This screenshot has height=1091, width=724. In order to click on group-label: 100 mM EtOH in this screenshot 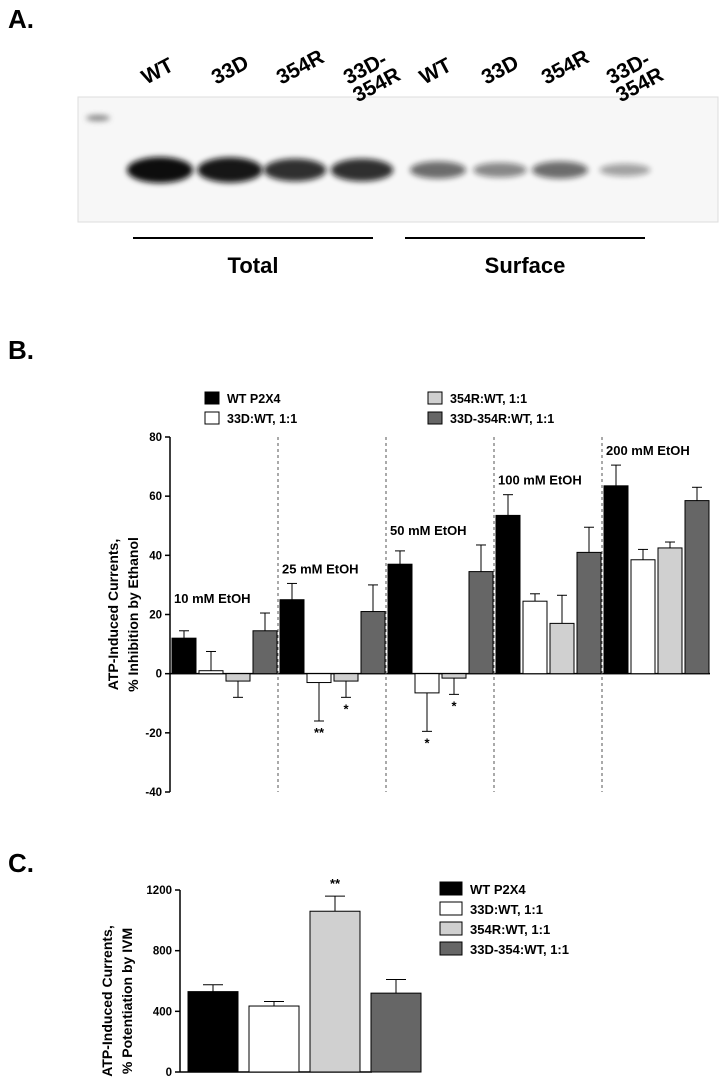, I will do `click(540, 480)`.